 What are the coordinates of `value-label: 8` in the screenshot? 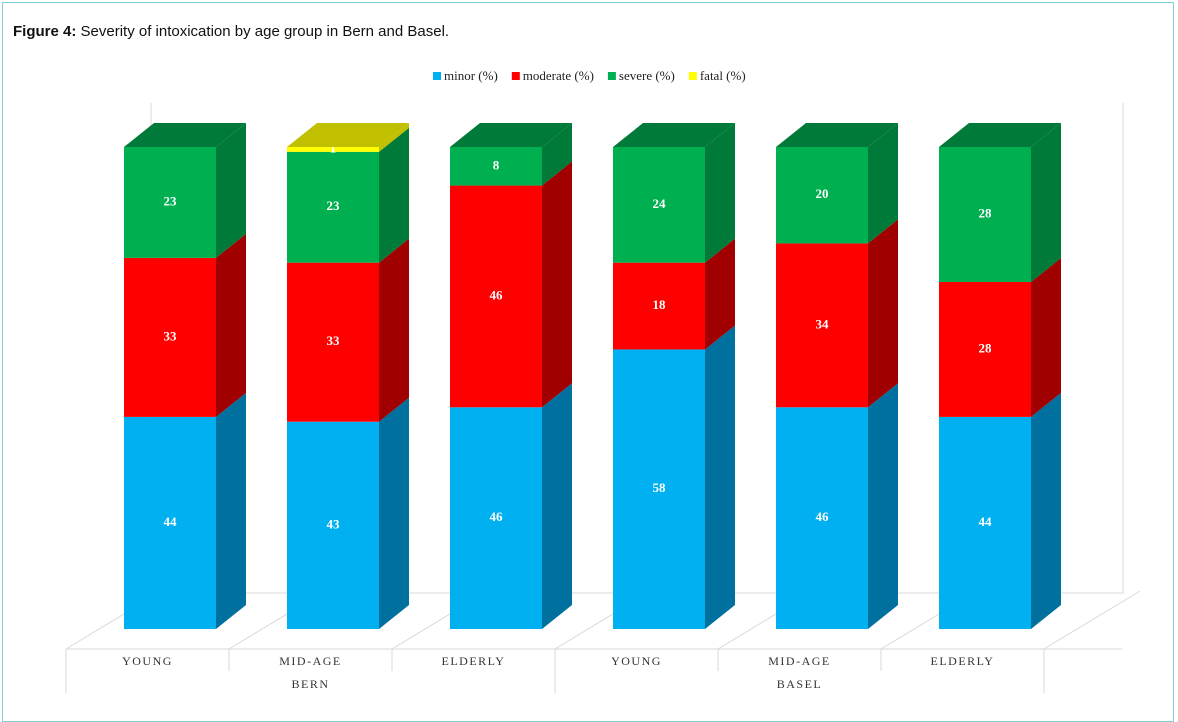 It's located at (496, 164).